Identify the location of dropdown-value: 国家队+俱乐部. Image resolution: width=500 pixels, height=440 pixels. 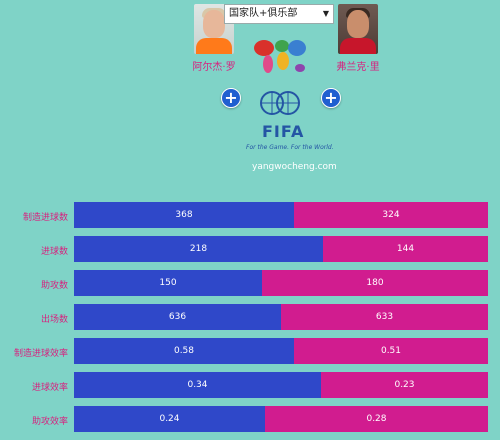
(263, 13).